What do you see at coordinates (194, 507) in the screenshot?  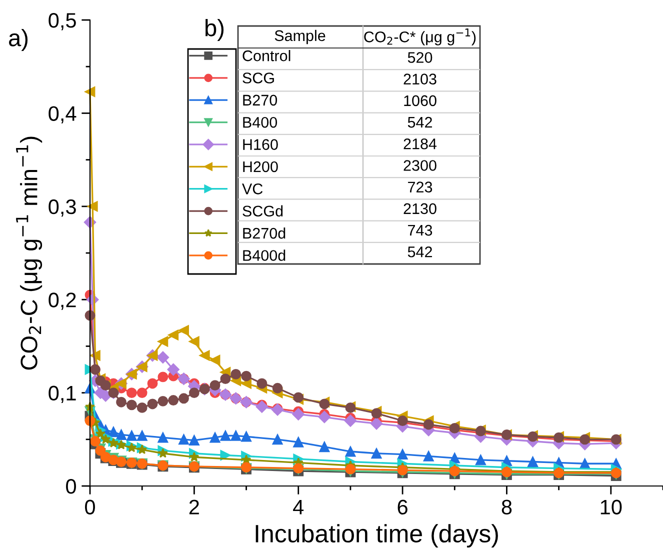 I see `x-tick-label: 2` at bounding box center [194, 507].